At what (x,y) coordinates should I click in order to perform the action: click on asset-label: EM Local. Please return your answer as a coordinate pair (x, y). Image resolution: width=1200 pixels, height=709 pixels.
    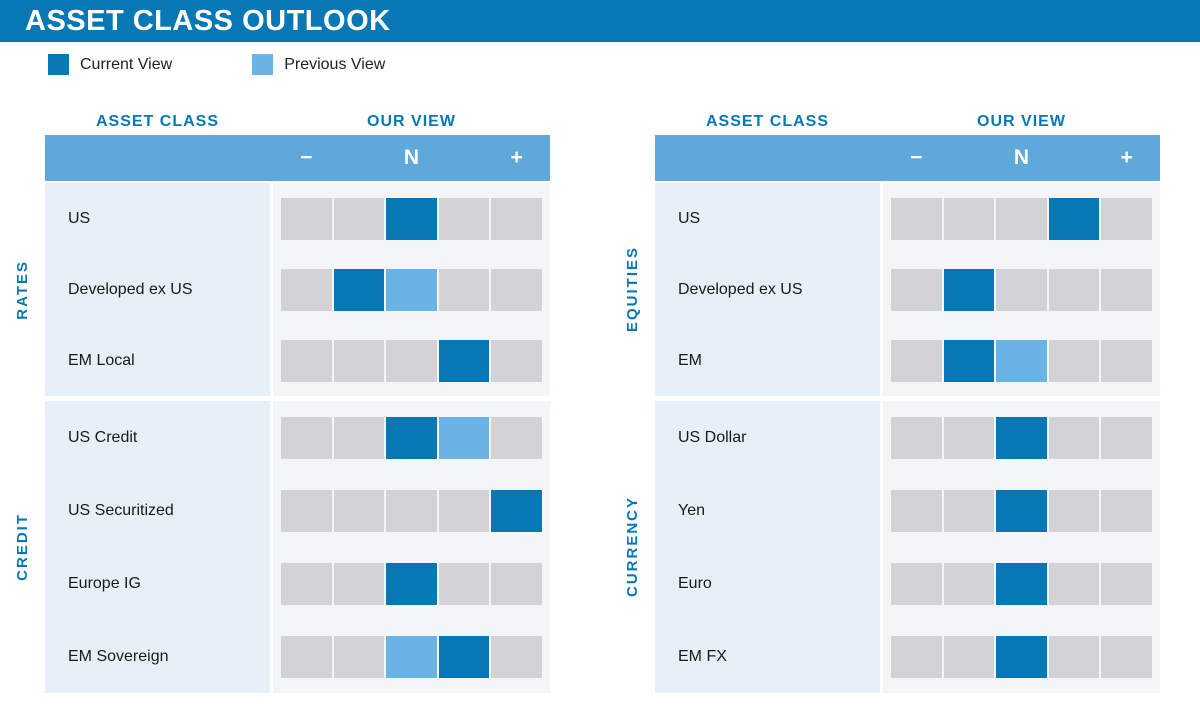
    Looking at the image, I should click on (157, 360).